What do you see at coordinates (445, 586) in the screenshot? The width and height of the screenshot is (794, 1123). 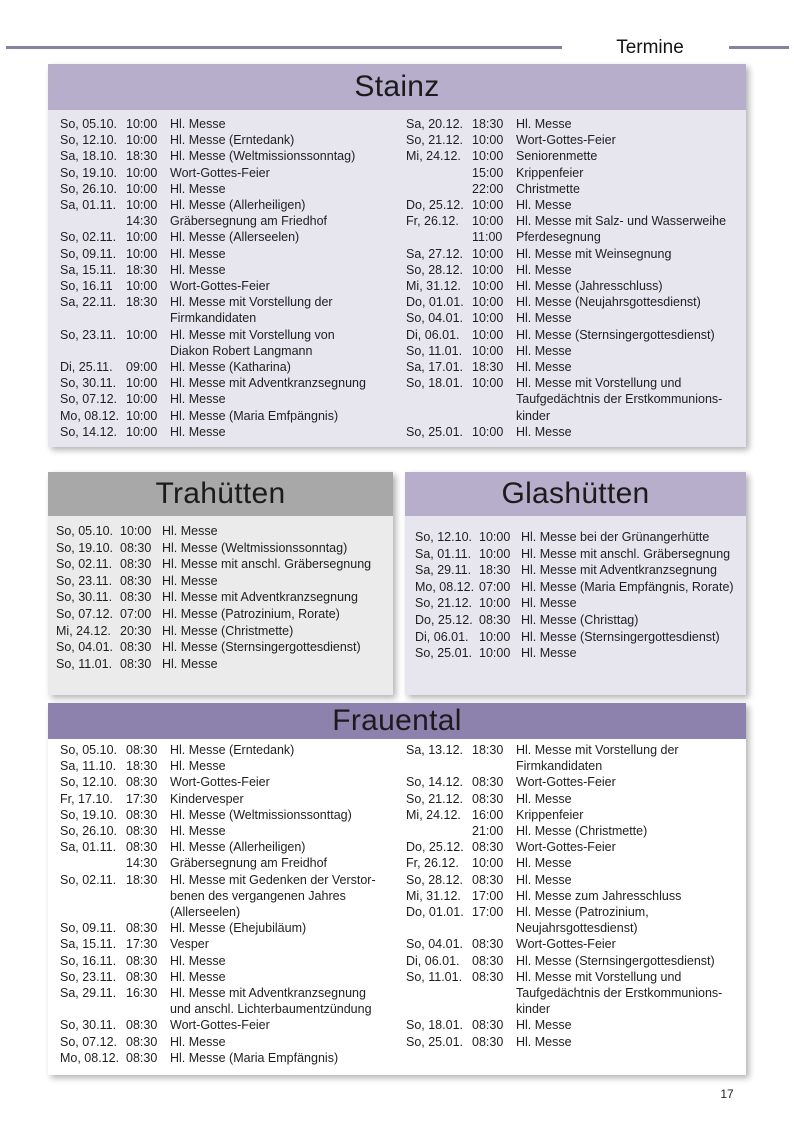 I see `event-date: Mo, 08.12.` at bounding box center [445, 586].